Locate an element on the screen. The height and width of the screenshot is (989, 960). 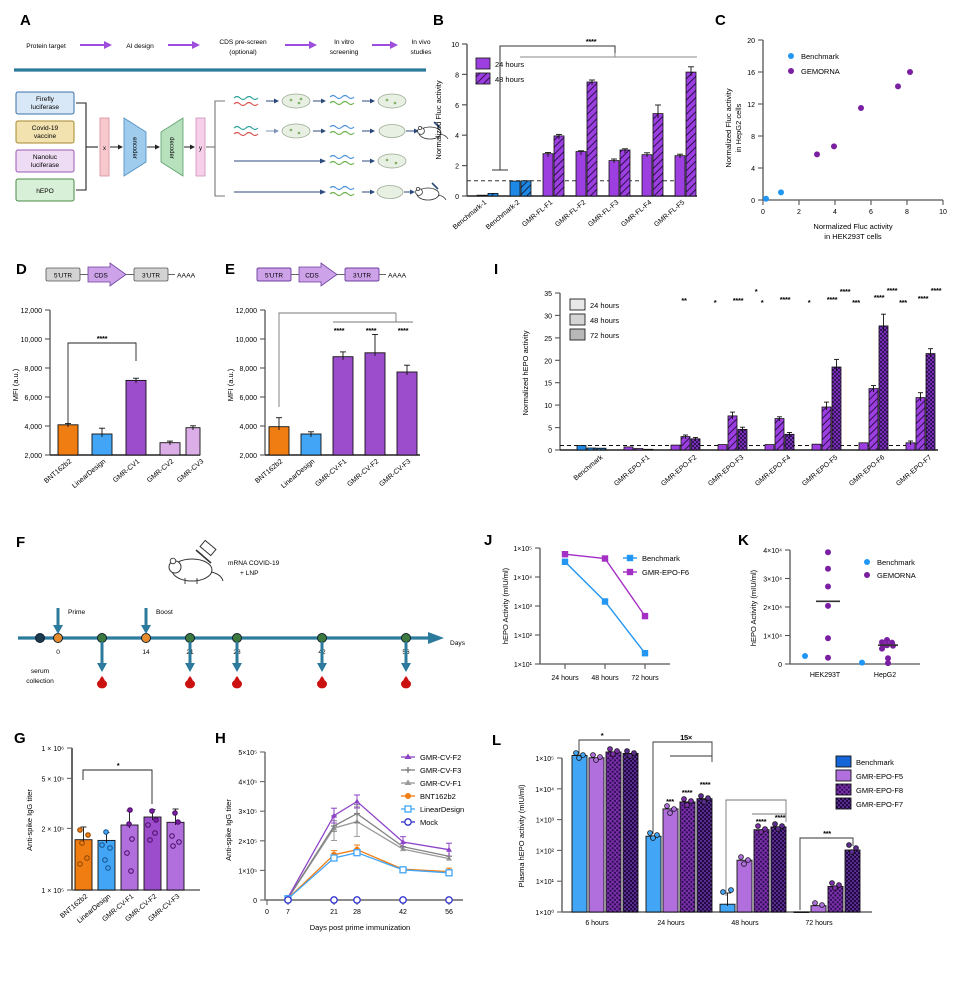
bar-d-bnt162b2 is located at coordinates (68, 440).